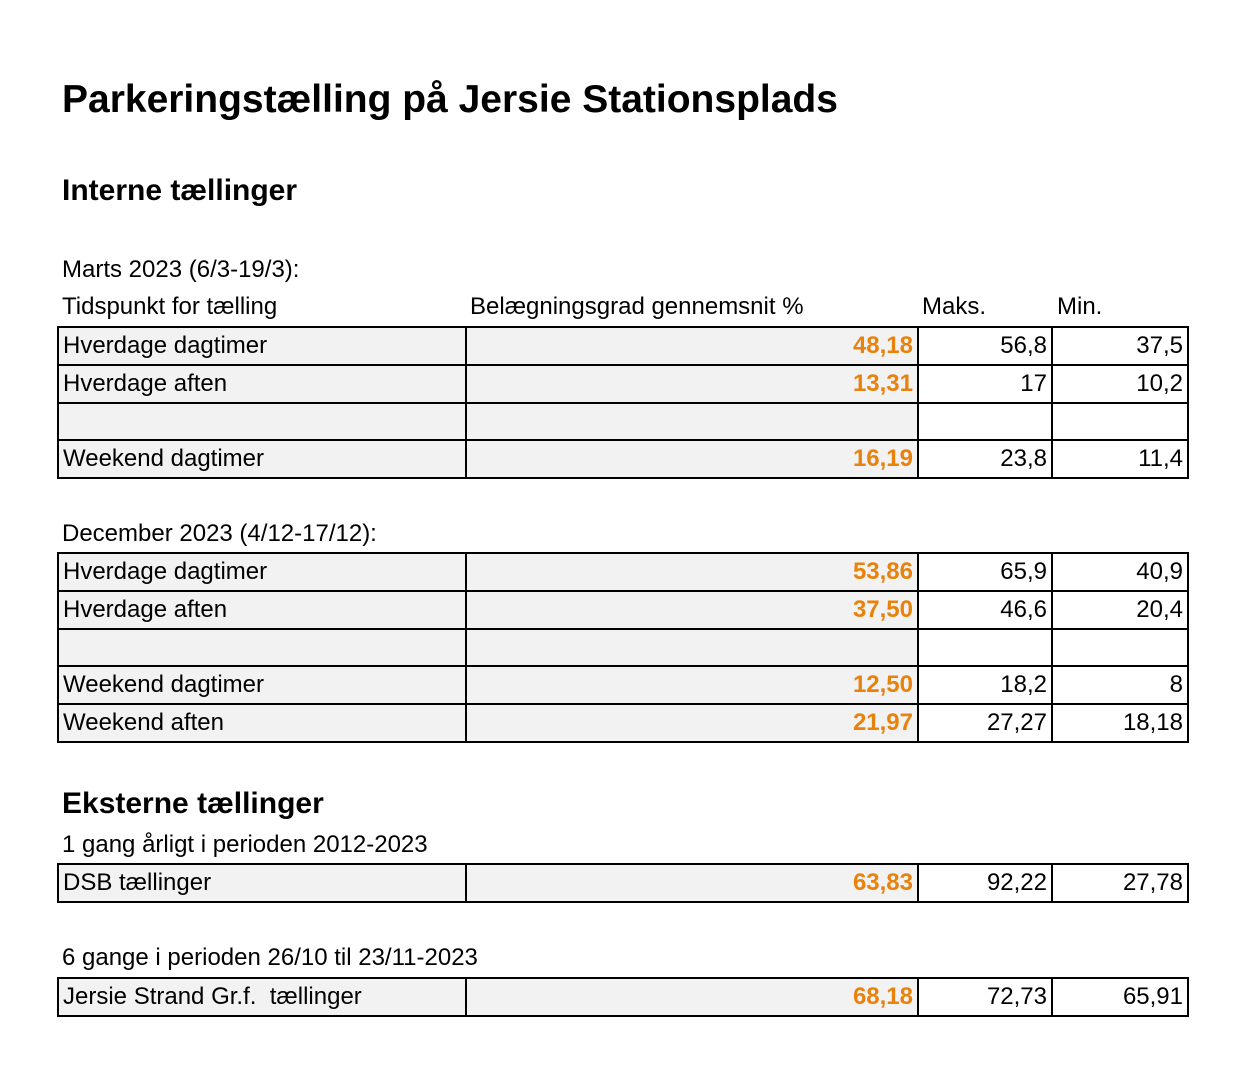 The width and height of the screenshot is (1257, 1080). I want to click on caption: 1 gang årligt i perioden 2012-2023, so click(245, 845).